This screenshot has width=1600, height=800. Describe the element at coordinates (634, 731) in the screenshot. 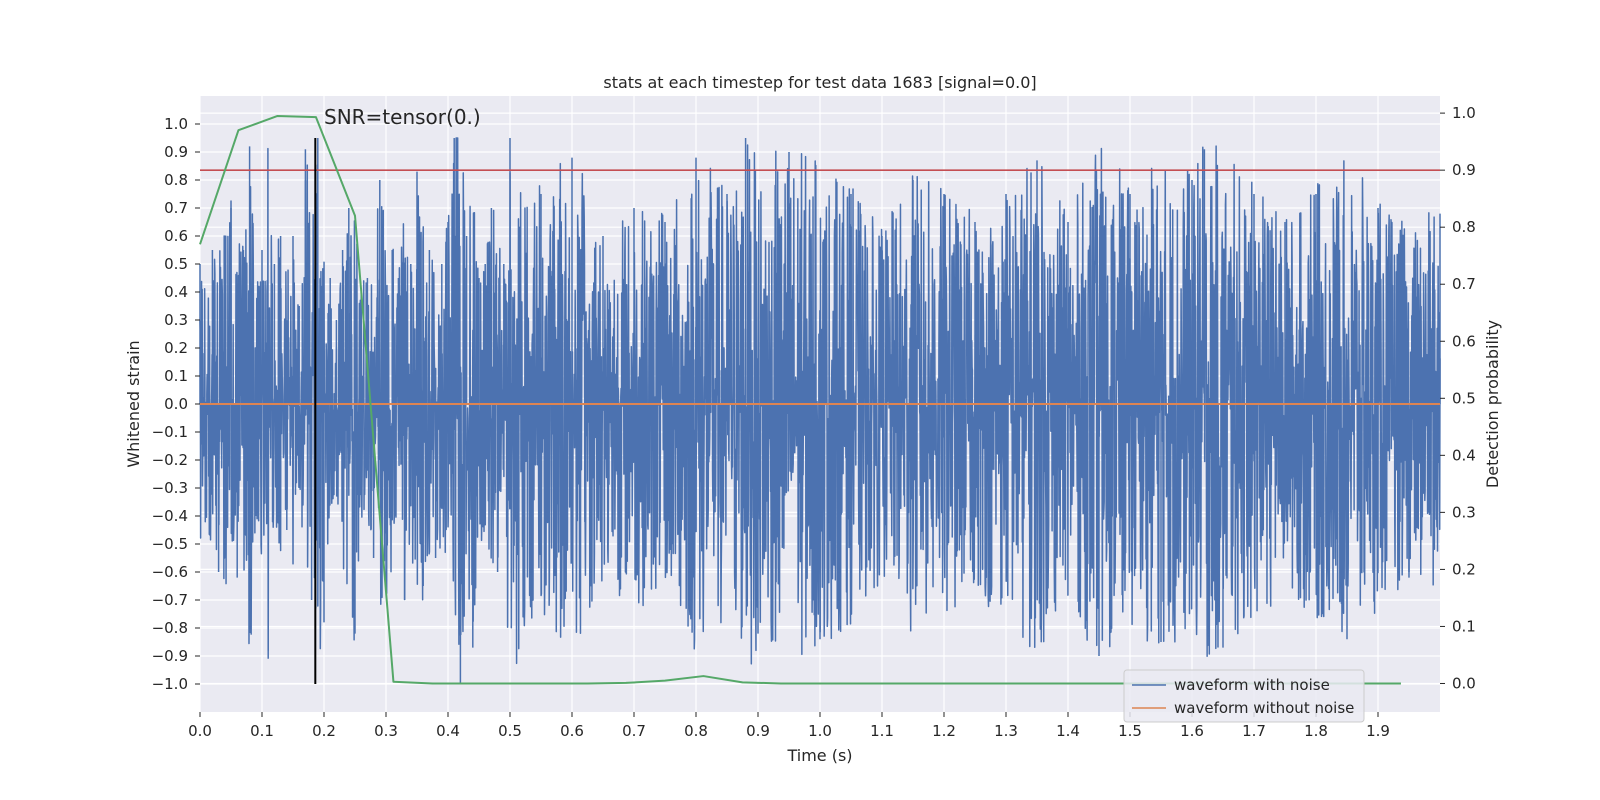

I see `x-tick-label: 0.7` at that location.